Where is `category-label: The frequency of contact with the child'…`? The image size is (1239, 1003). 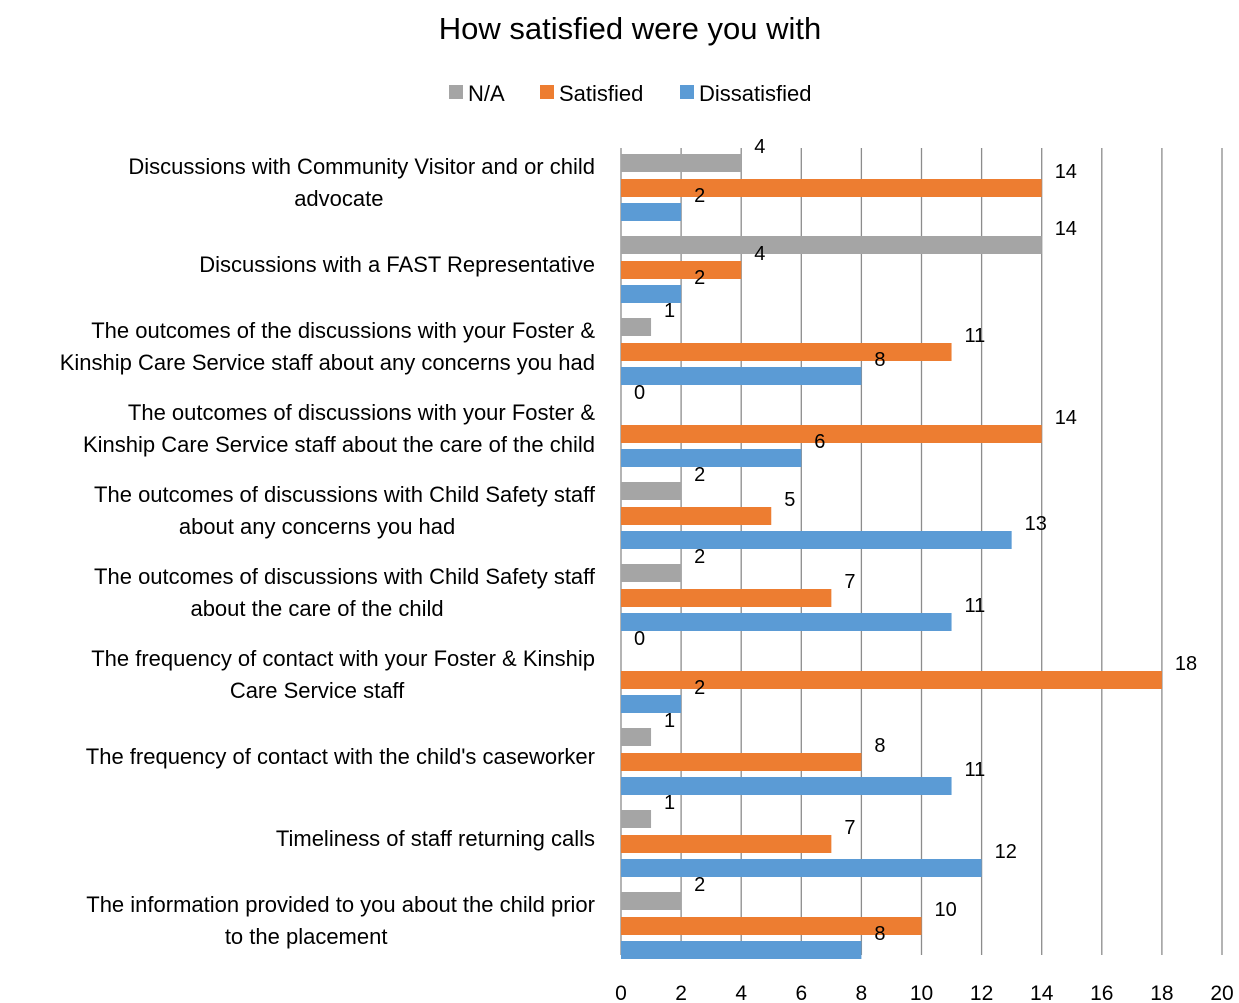 category-label: The frequency of contact with the child'… is located at coordinates (340, 756).